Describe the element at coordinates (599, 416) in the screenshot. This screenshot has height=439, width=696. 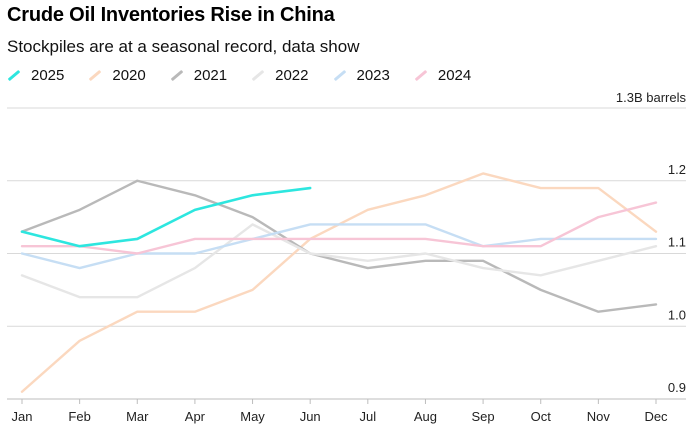
I see `x-tick-label: Nov` at that location.